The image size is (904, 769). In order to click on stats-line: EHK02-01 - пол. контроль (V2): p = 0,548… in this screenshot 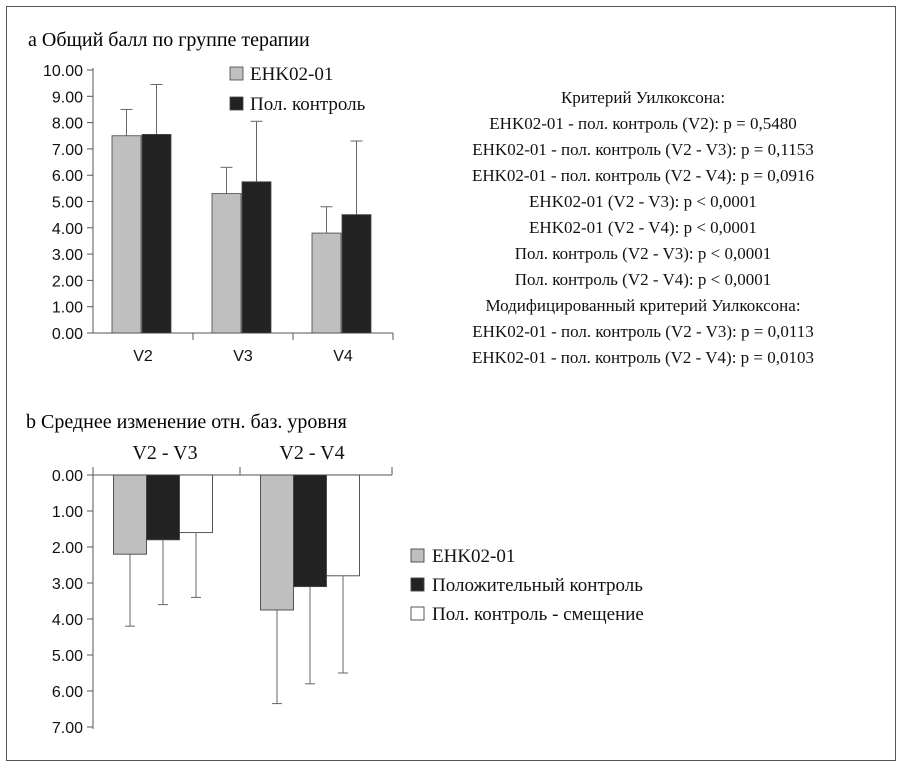, I will do `click(642, 123)`.